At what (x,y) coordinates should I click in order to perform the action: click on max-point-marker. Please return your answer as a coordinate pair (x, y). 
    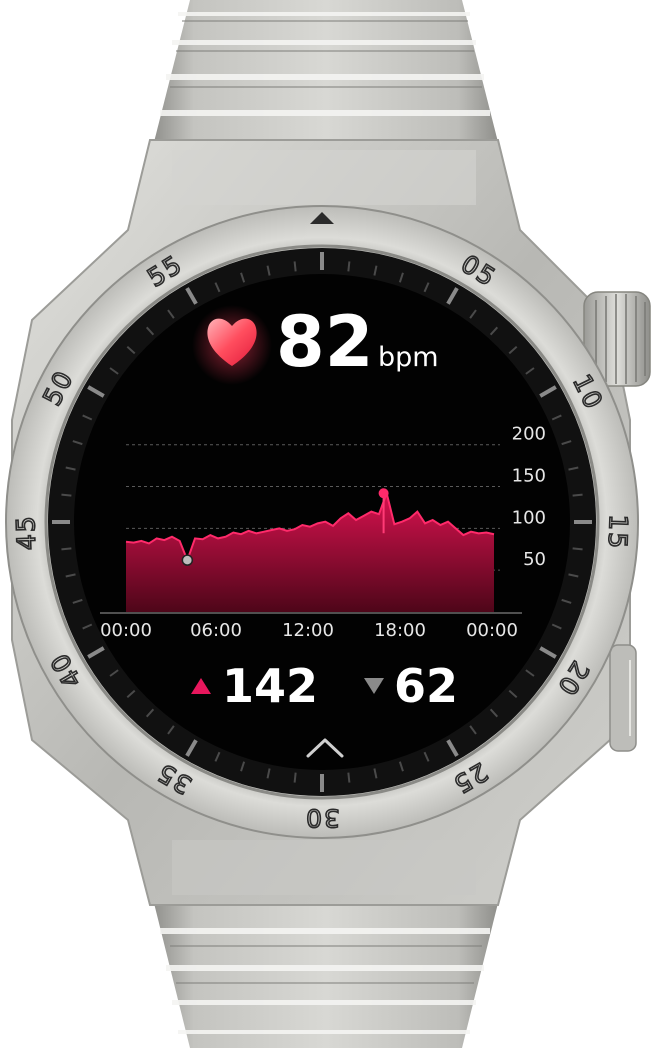
    Looking at the image, I should click on (383, 493).